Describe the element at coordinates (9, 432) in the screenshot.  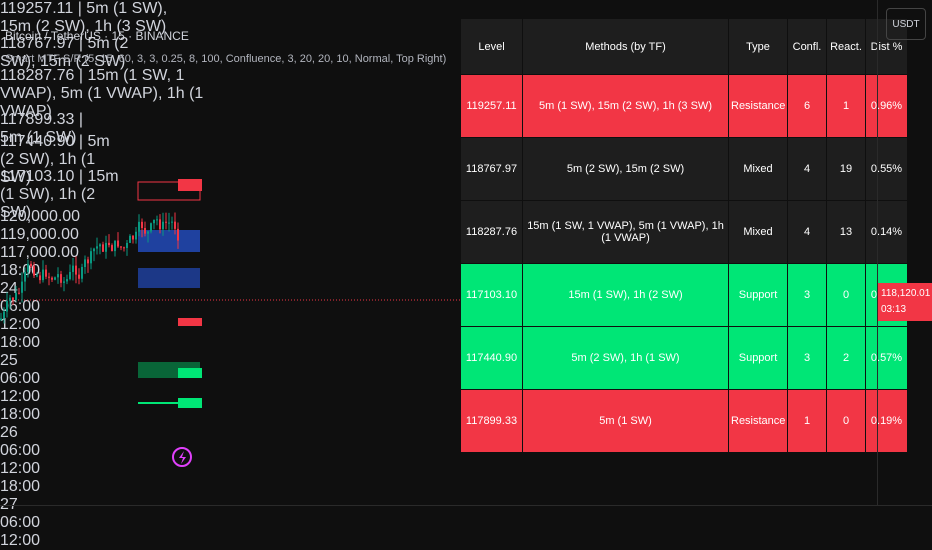
I see `time-label: 26` at that location.